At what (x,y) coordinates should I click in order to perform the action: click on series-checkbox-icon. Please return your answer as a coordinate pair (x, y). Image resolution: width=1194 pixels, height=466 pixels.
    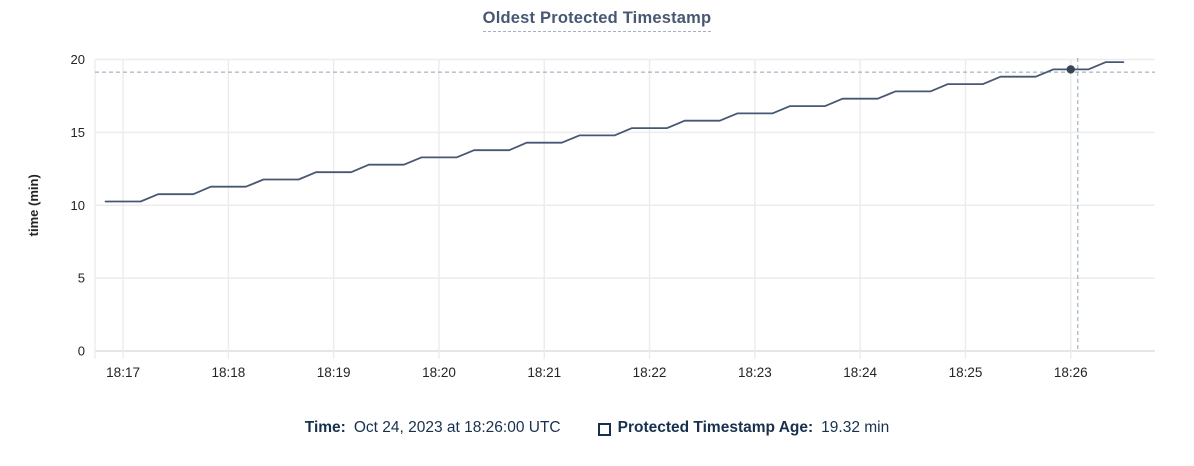
    Looking at the image, I should click on (604, 429).